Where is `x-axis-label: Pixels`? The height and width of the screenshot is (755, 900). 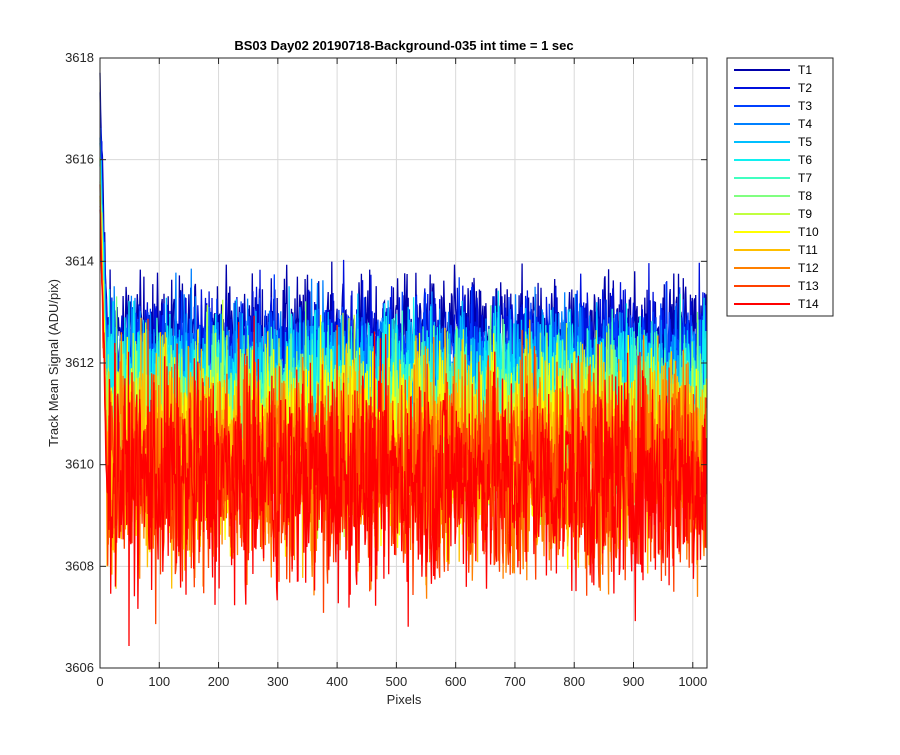
x-axis-label: Pixels is located at coordinates (404, 699).